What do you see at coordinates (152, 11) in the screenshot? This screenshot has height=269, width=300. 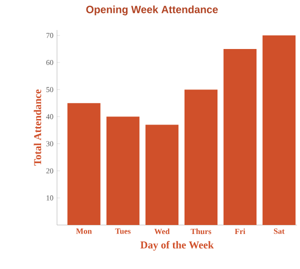 I see `chart-title: Opening Week Attendance` at bounding box center [152, 11].